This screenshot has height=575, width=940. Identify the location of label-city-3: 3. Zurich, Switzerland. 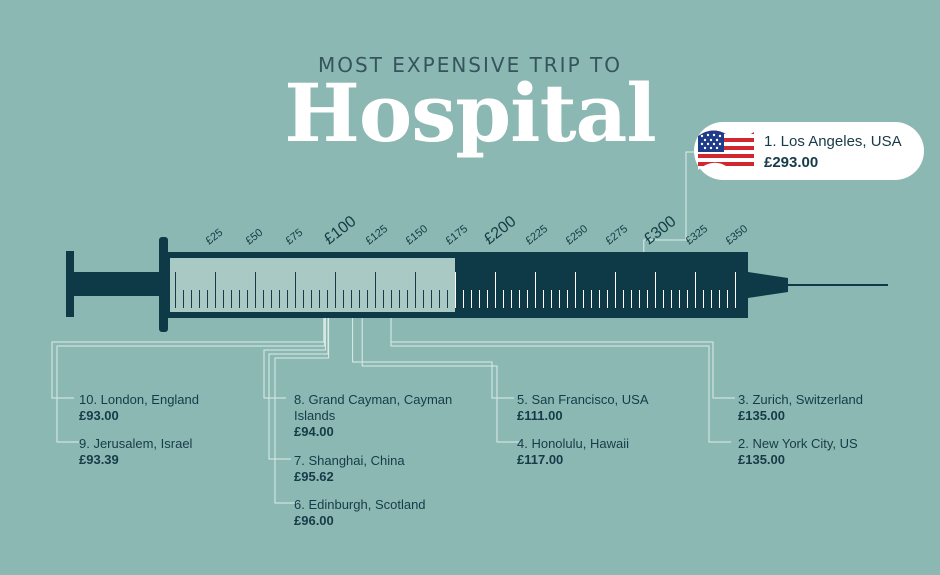
(800, 399).